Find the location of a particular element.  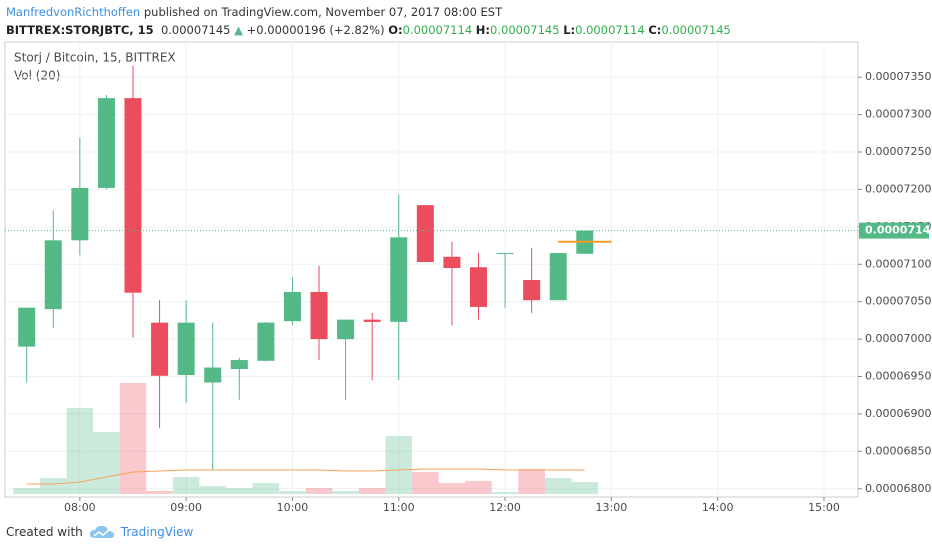

x-tick-label: 09:00 is located at coordinates (186, 507).